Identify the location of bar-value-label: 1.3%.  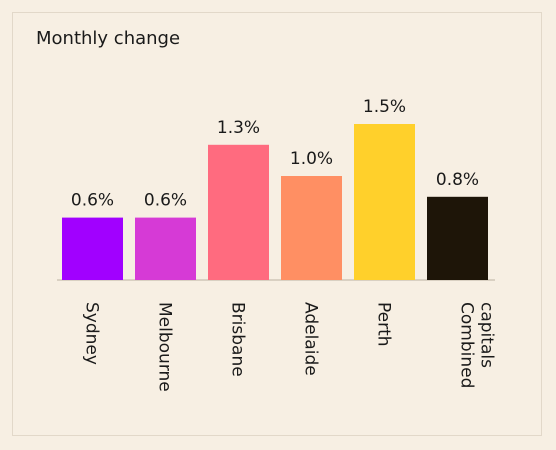
(238, 128).